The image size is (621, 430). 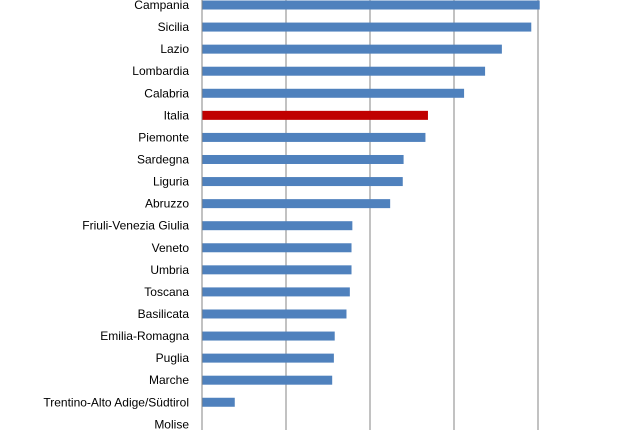 What do you see at coordinates (160, 71) in the screenshot?
I see `category-label: Lombardia` at bounding box center [160, 71].